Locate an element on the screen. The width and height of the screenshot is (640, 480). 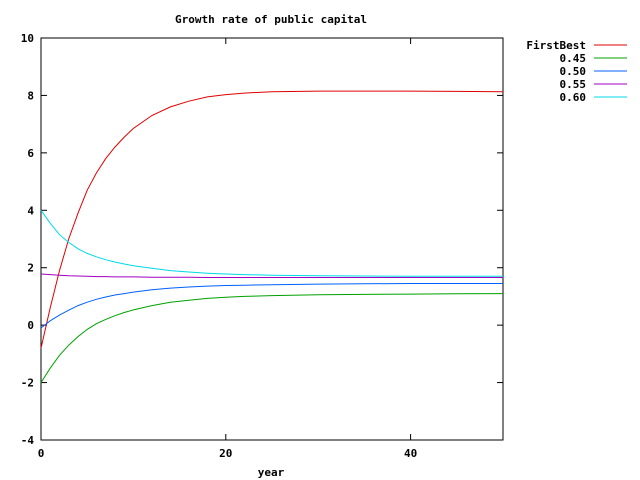
y-tick-label: 8 is located at coordinates (30, 95).